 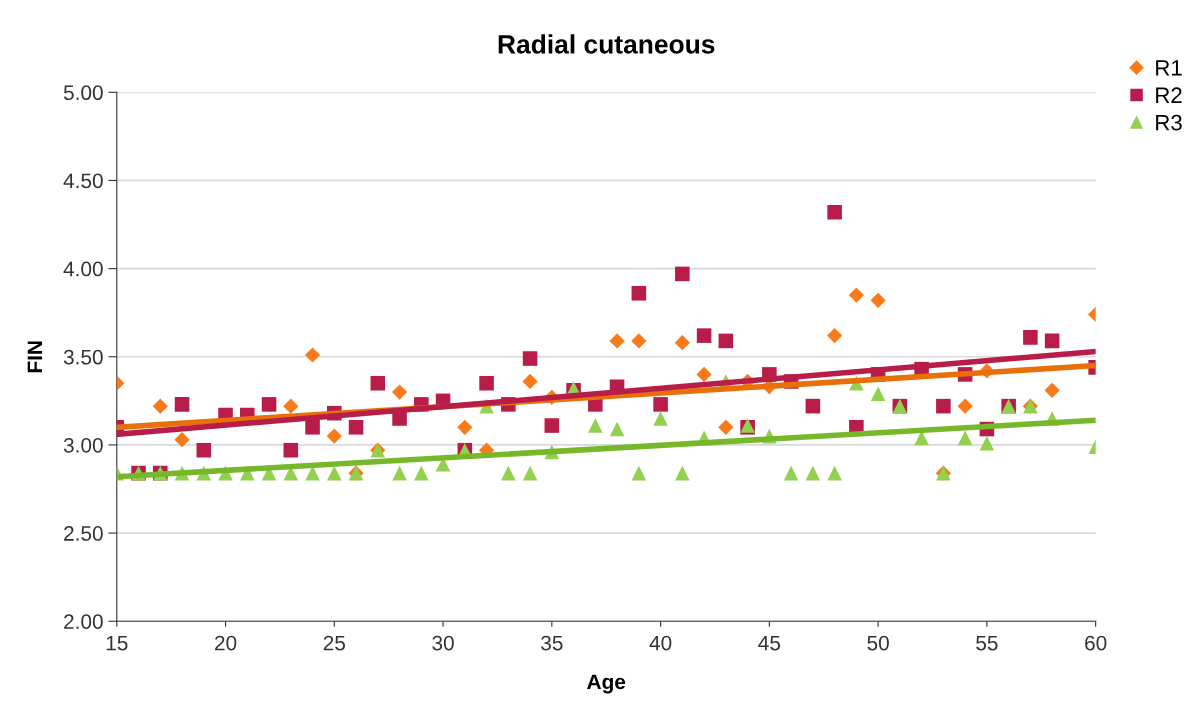 What do you see at coordinates (1169, 95) in the screenshot?
I see `legend-label: R2` at bounding box center [1169, 95].